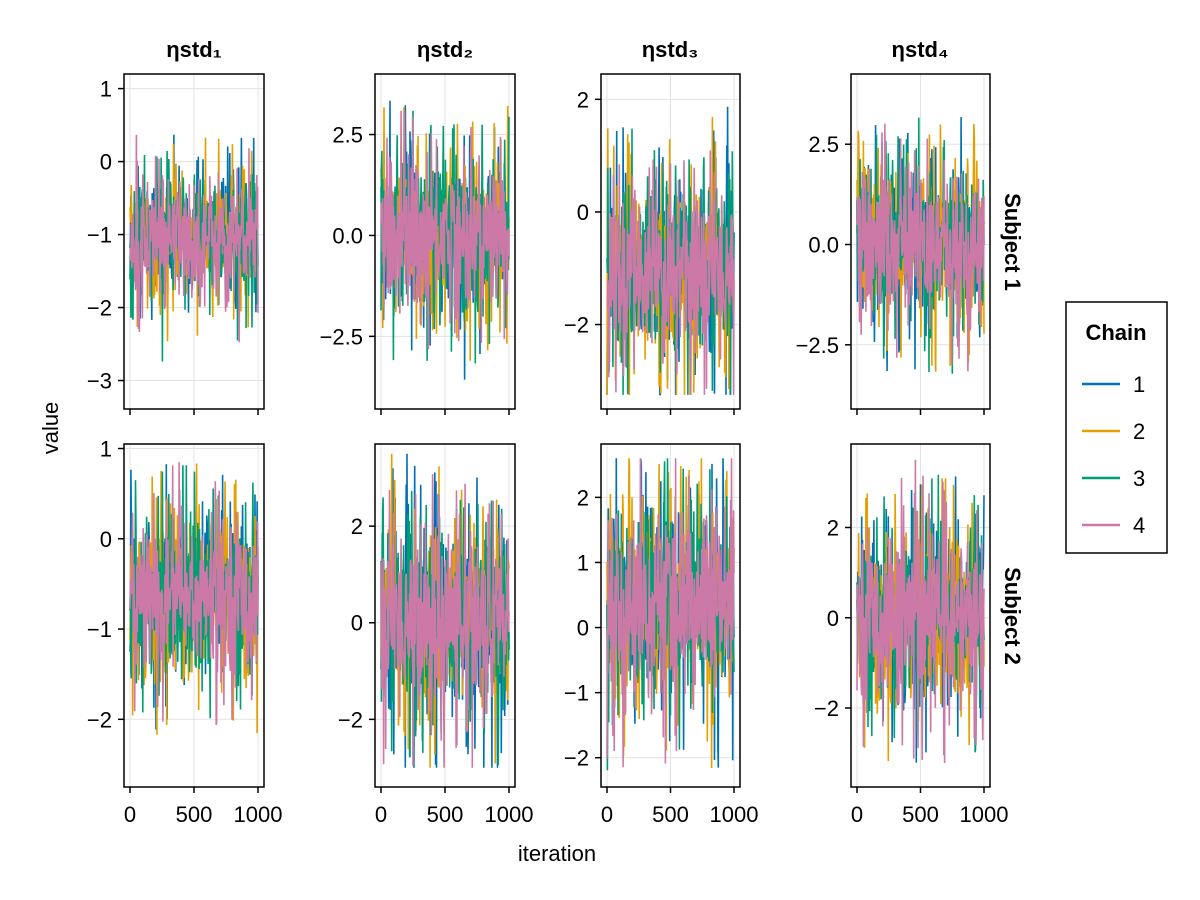 Image resolution: width=1200 pixels, height=900 pixels. Describe the element at coordinates (1012, 616) in the screenshot. I see `row-label: Subject 2` at that location.